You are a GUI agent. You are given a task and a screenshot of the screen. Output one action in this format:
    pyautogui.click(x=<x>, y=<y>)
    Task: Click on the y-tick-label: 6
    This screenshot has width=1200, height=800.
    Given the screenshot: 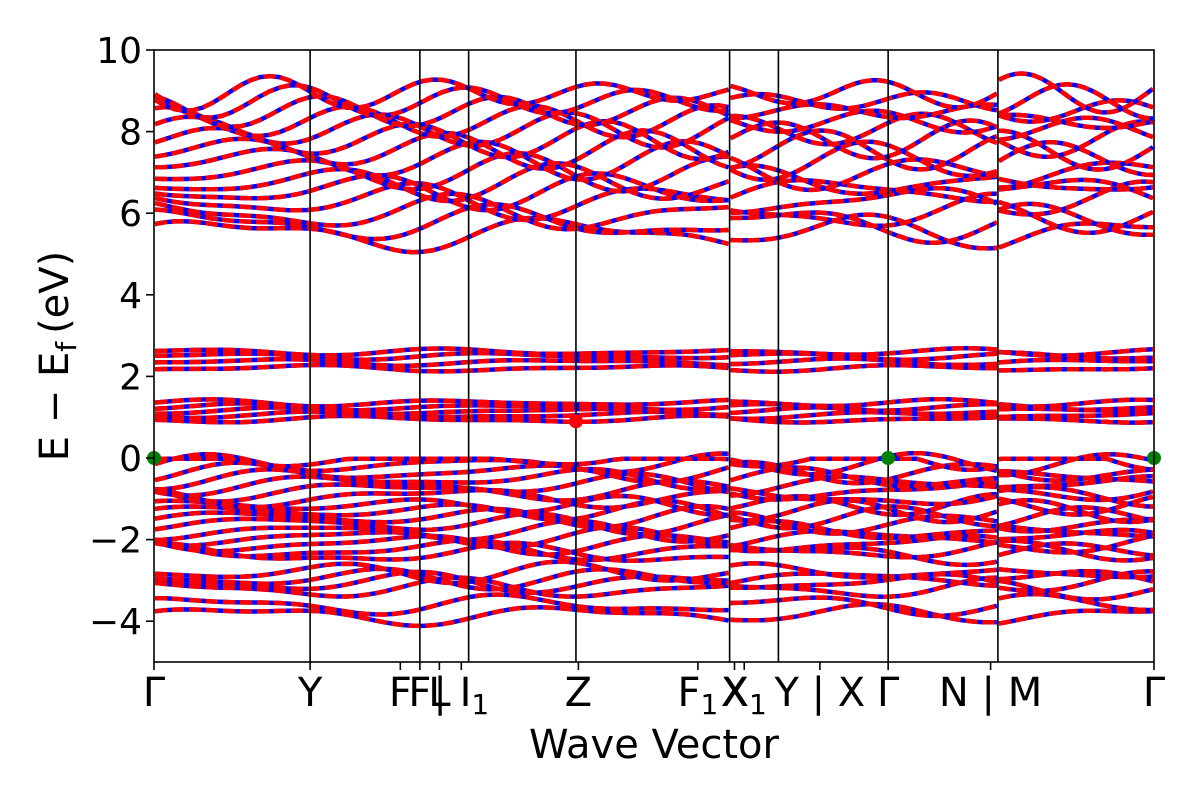 What is the action you would take?
    pyautogui.click(x=130, y=214)
    